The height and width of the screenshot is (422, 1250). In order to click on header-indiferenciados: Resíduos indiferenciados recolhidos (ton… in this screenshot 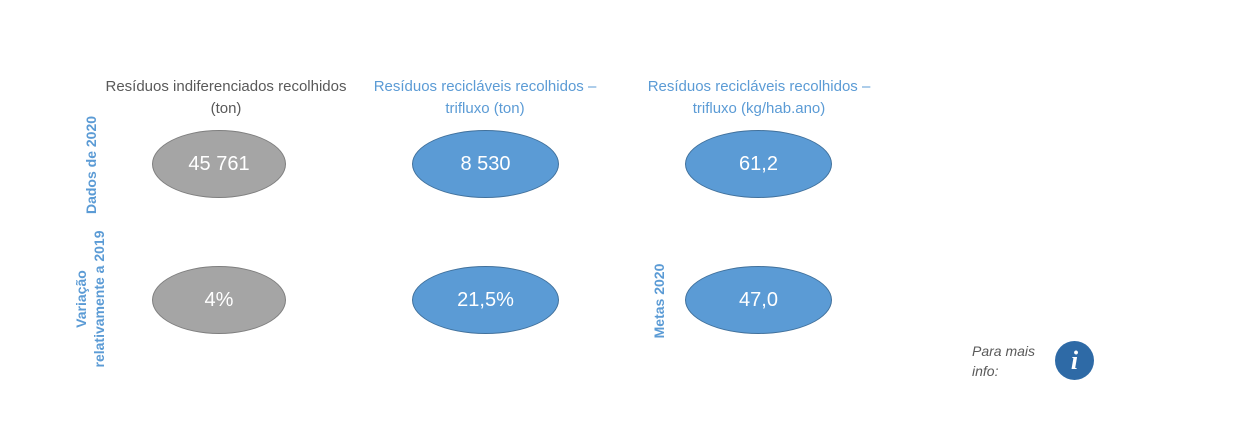, I will do `click(226, 97)`.